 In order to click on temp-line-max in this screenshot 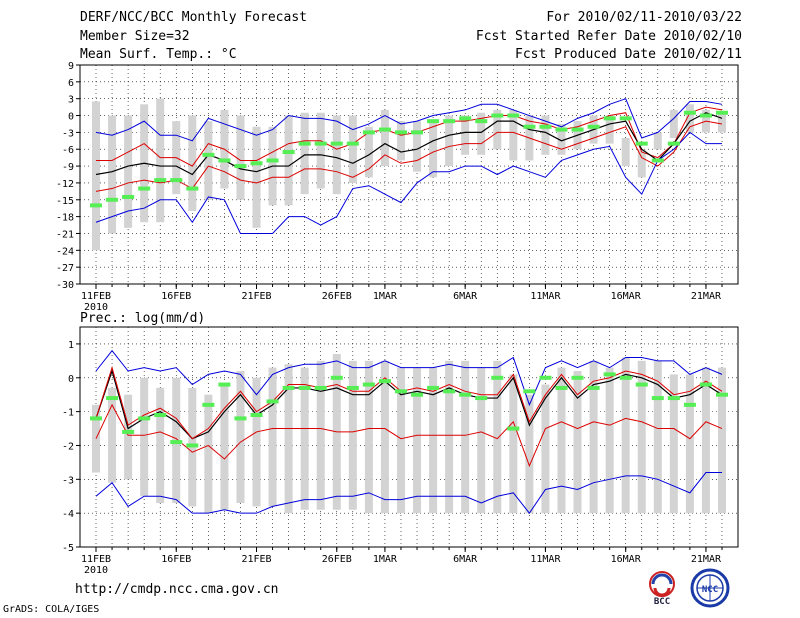, I will do `click(409, 120)`.